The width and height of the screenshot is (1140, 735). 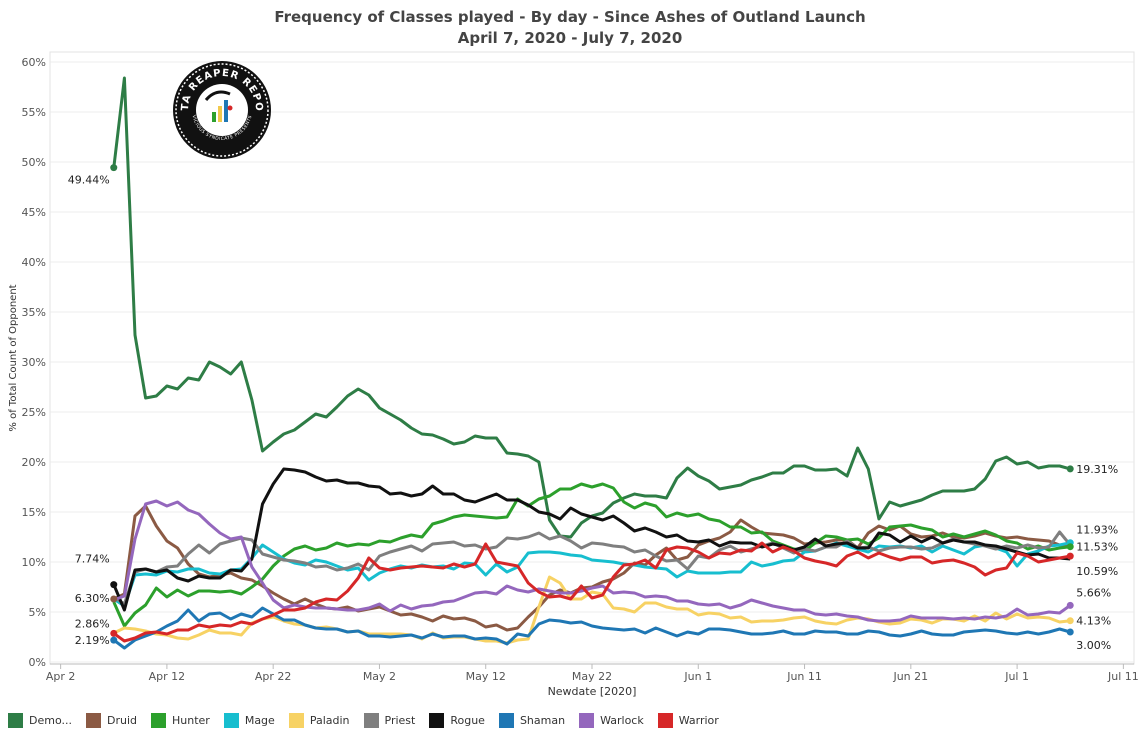 What do you see at coordinates (13, 357) in the screenshot?
I see `y-axis-label: % of Total Count of Opponent` at bounding box center [13, 357].